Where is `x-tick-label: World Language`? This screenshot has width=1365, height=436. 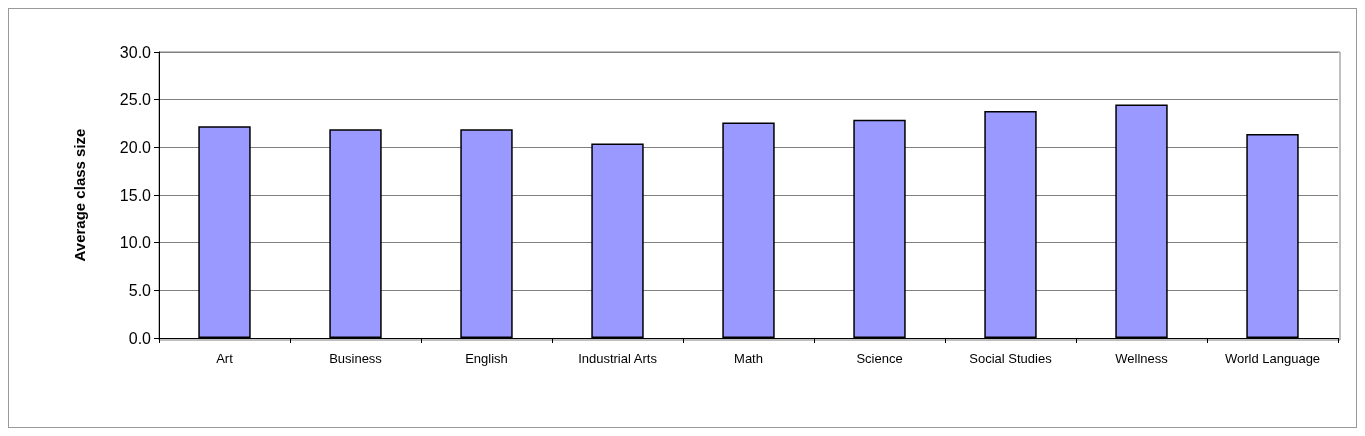 x-tick-label: World Language is located at coordinates (1272, 358).